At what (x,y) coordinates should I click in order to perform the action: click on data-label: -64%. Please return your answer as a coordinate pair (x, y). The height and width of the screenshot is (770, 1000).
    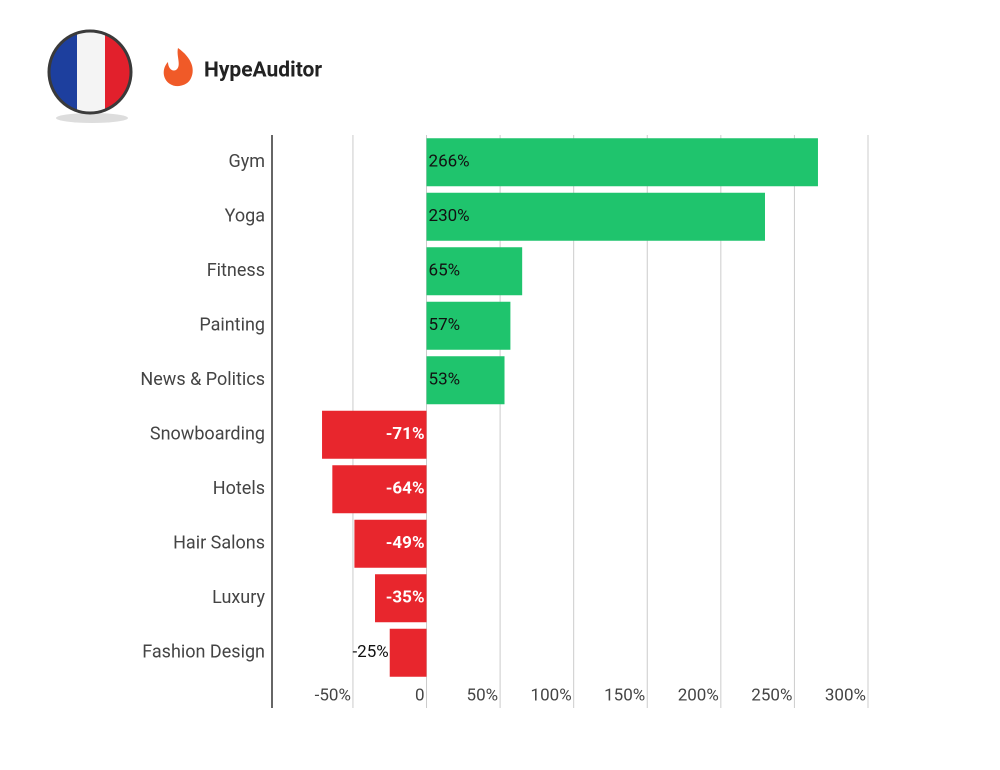
    Looking at the image, I should click on (405, 489).